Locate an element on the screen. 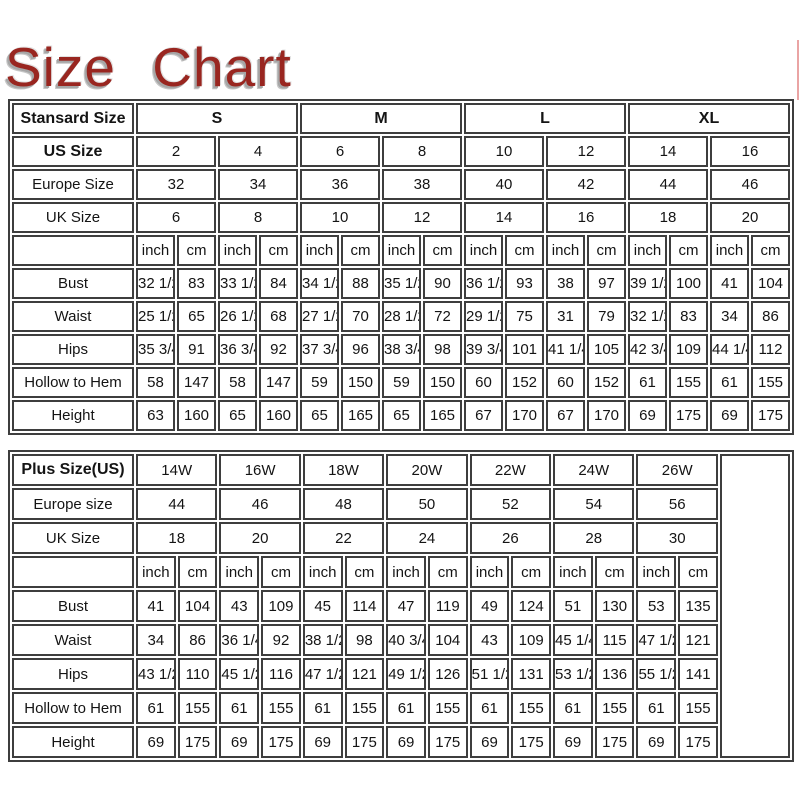 The width and height of the screenshot is (800, 800). size-value-cell: 44 is located at coordinates (177, 504).